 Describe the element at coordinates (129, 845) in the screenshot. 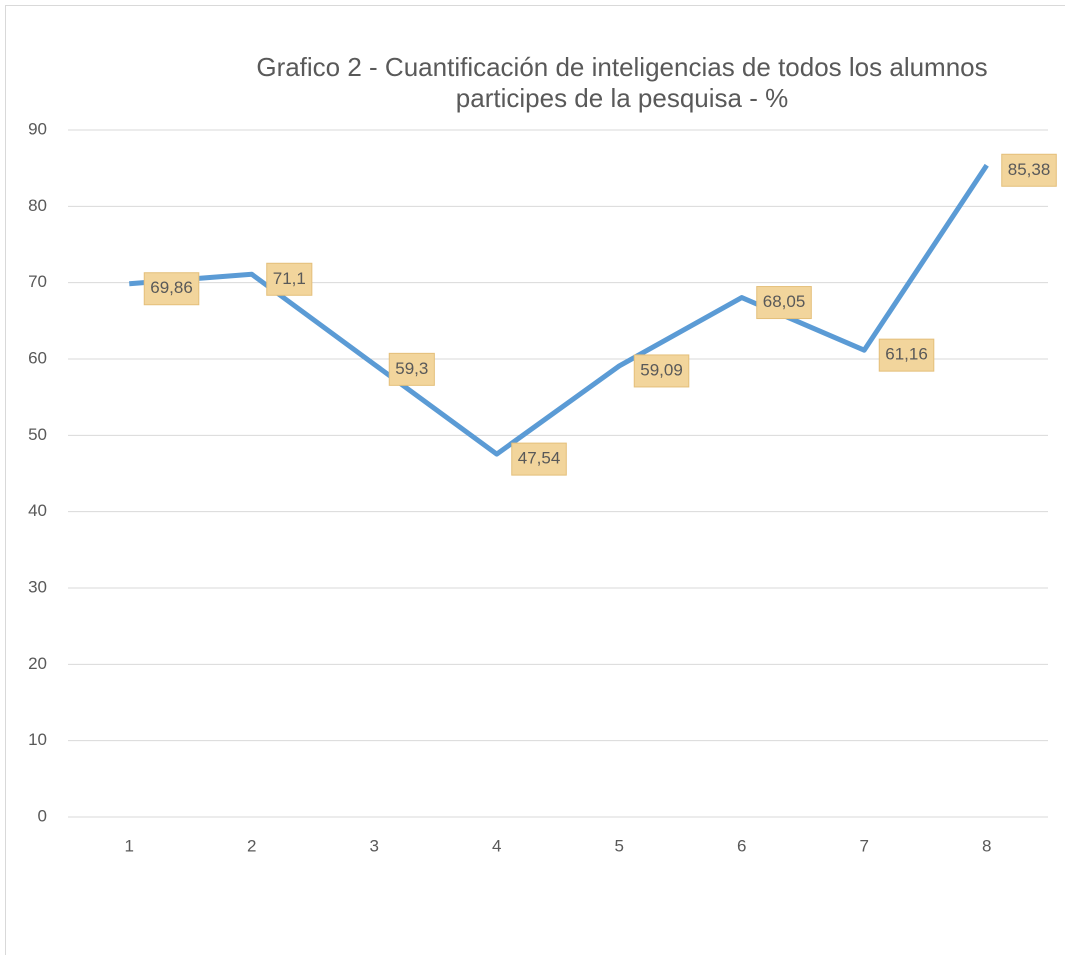

I see `x-tick-label: 1` at that location.